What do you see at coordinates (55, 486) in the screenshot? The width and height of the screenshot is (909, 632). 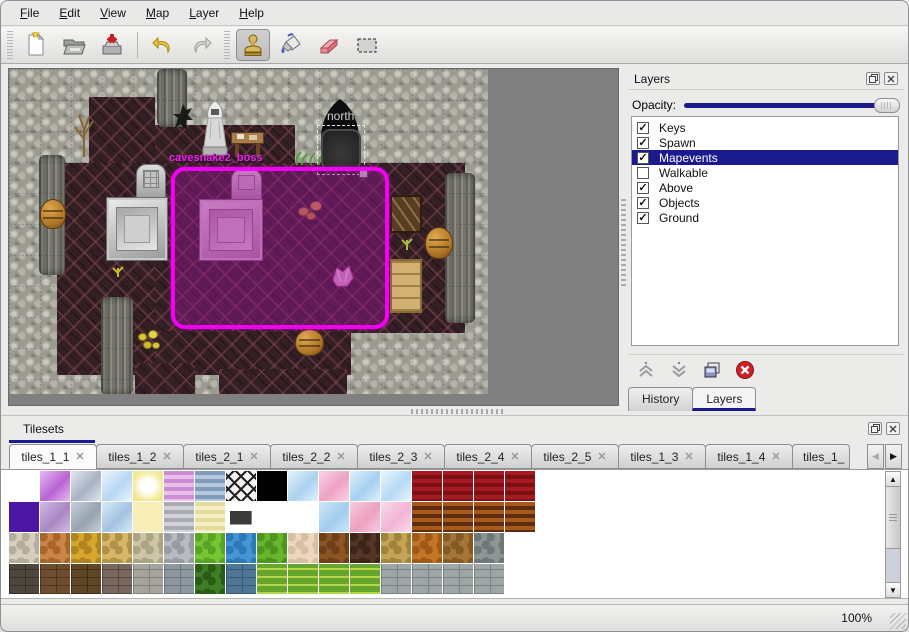 I see `palette-tile-r0c1` at bounding box center [55, 486].